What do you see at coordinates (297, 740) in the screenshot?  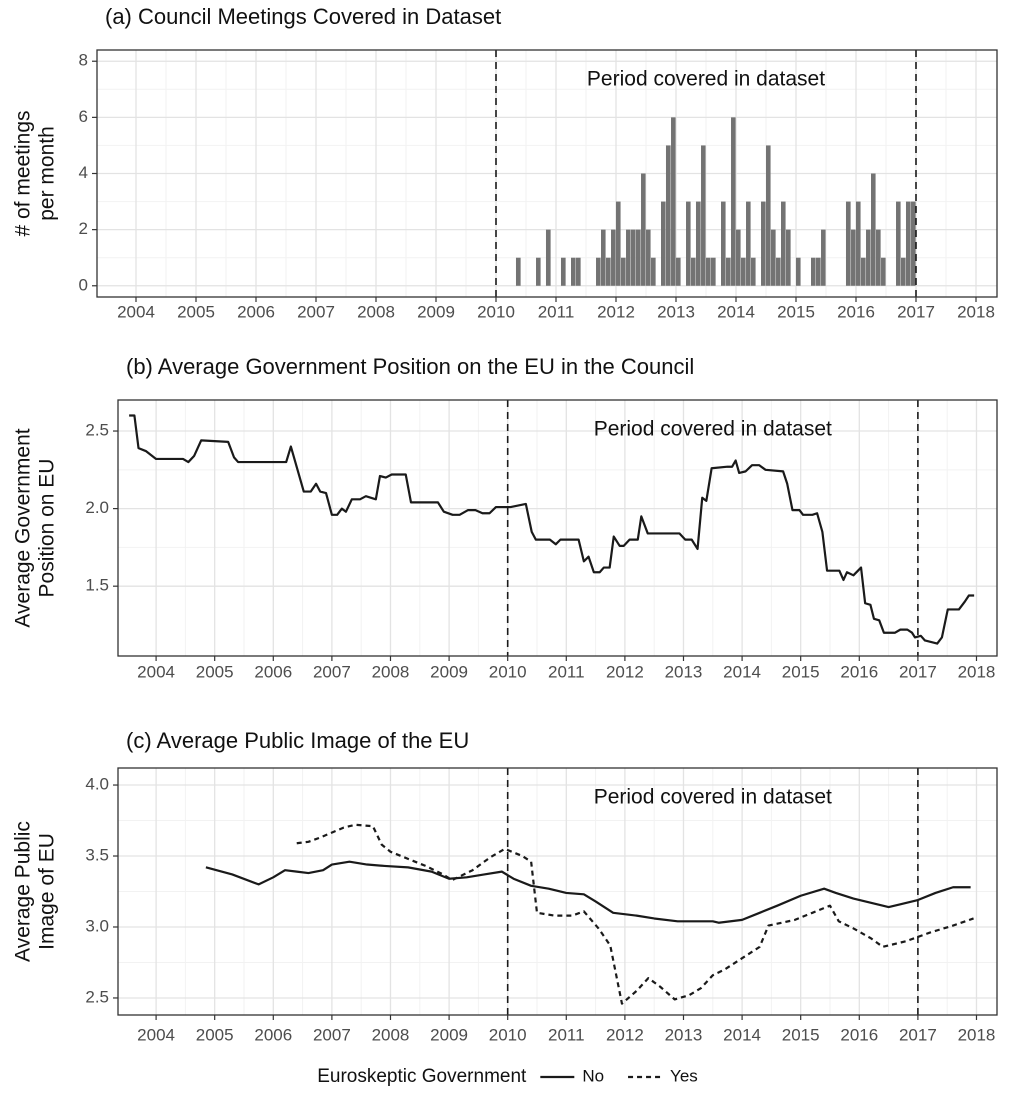 I see `panel-title: (c) Average Public Image of the EU` at bounding box center [297, 740].